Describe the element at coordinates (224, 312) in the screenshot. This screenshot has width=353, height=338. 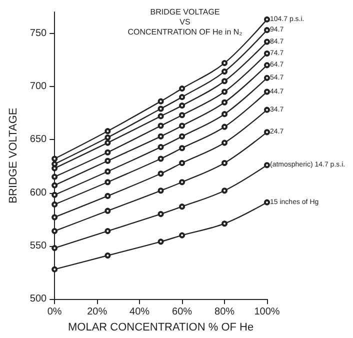
I see `x-tick-label: 80%` at that location.